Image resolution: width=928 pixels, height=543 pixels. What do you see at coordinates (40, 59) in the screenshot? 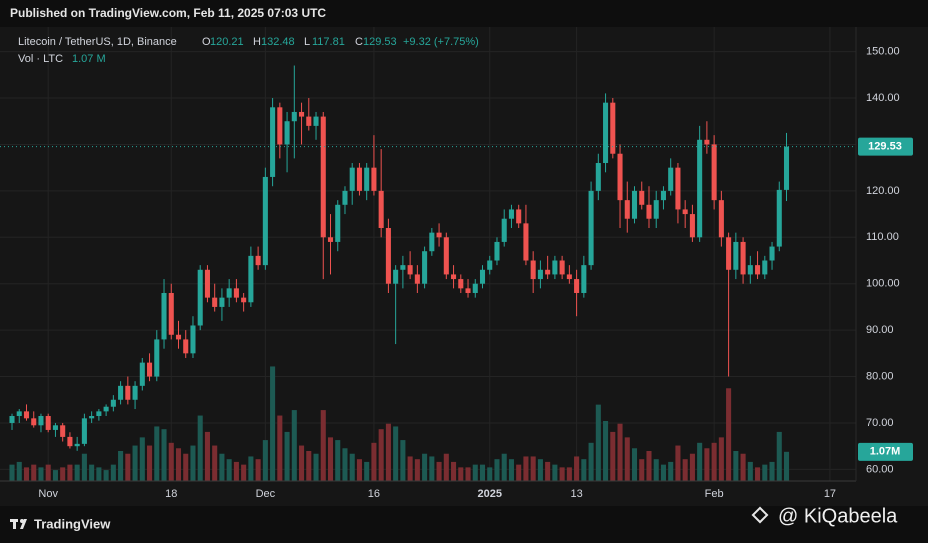
I see `volume-title: Vol · LTC` at bounding box center [40, 59].